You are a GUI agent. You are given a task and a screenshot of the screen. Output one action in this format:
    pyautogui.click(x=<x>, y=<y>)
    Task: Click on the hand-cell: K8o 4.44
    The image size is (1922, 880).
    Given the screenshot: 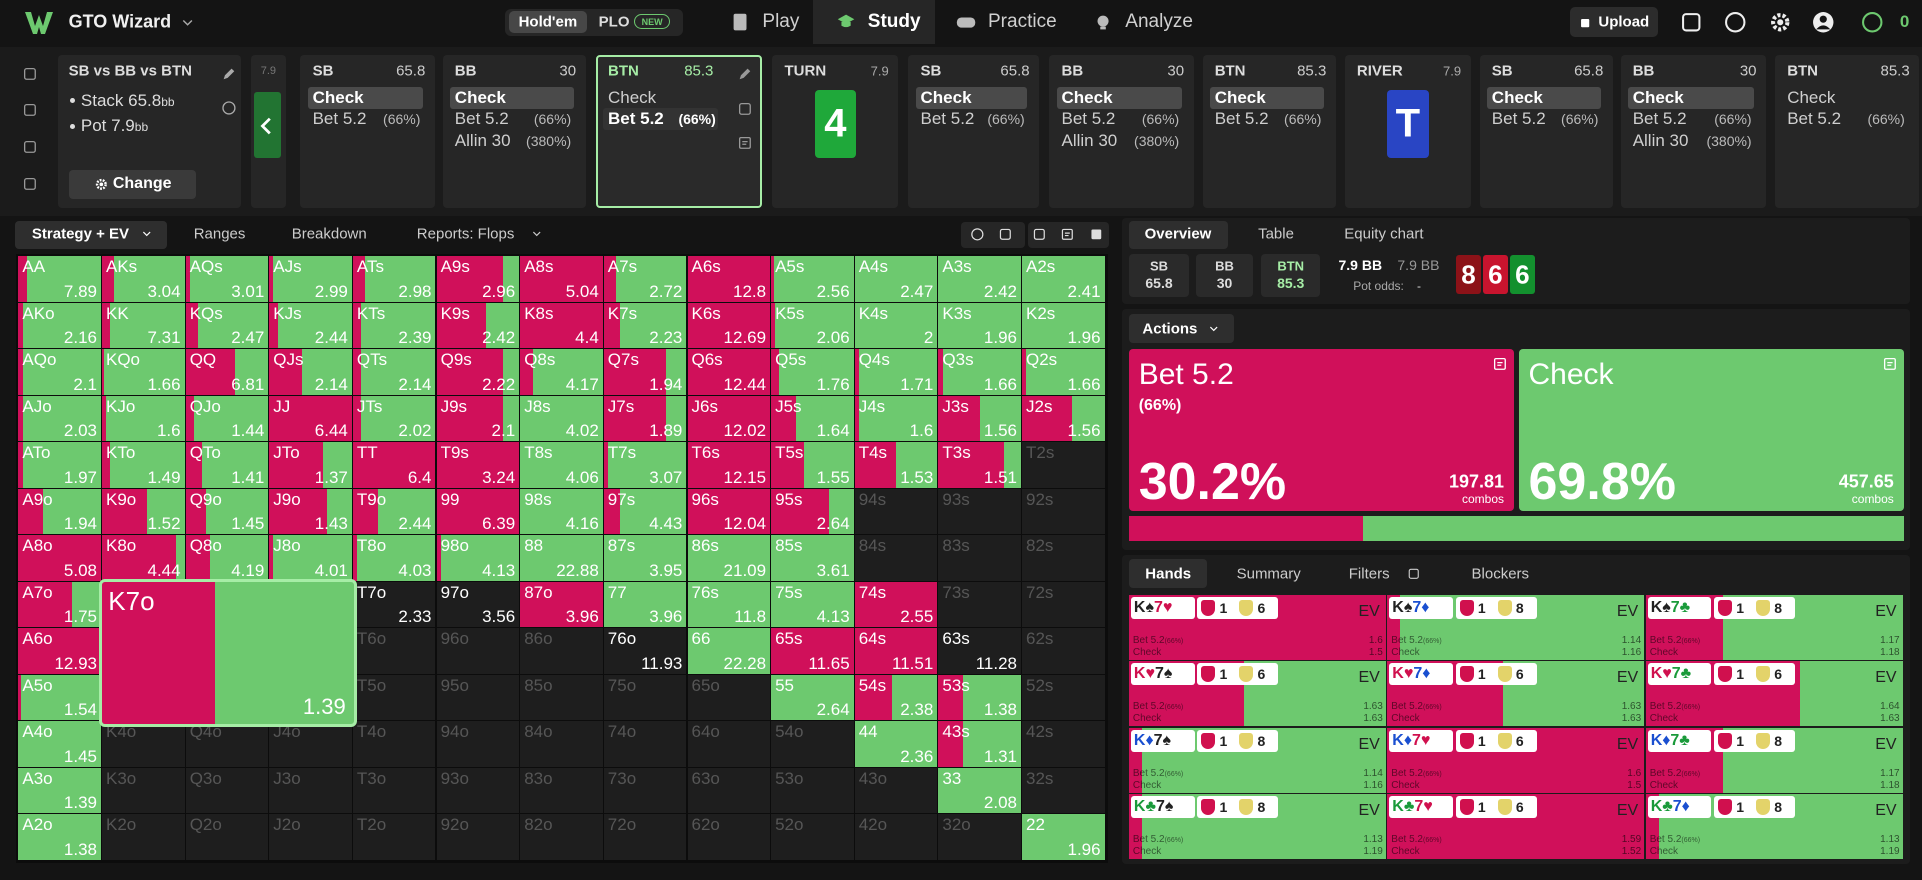 What is the action you would take?
    pyautogui.click(x=143, y=558)
    